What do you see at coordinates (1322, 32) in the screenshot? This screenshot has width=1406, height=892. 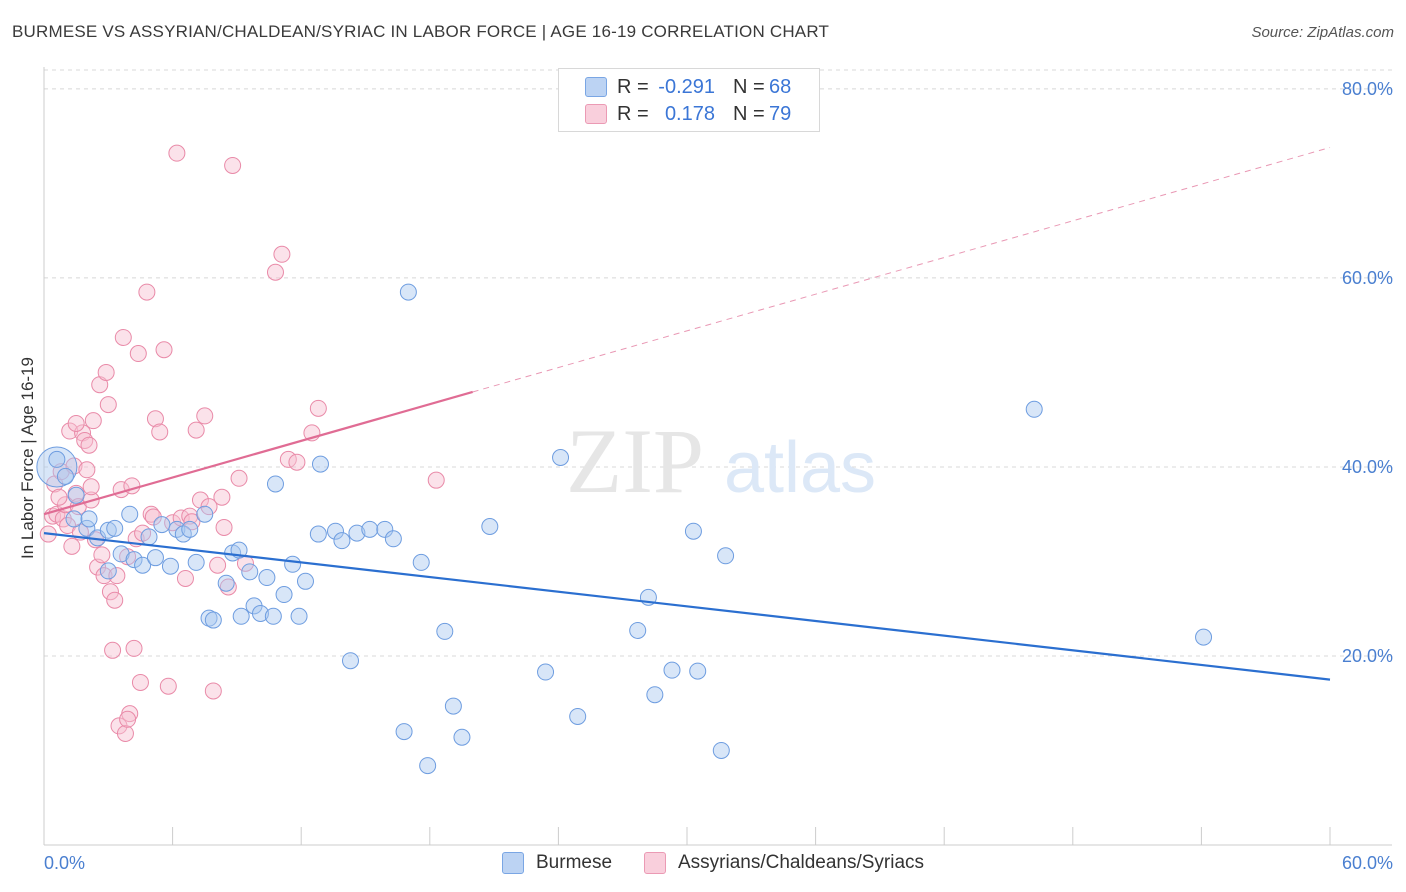 I see `source-label: Source: ZipAtlas.com` at bounding box center [1322, 32].